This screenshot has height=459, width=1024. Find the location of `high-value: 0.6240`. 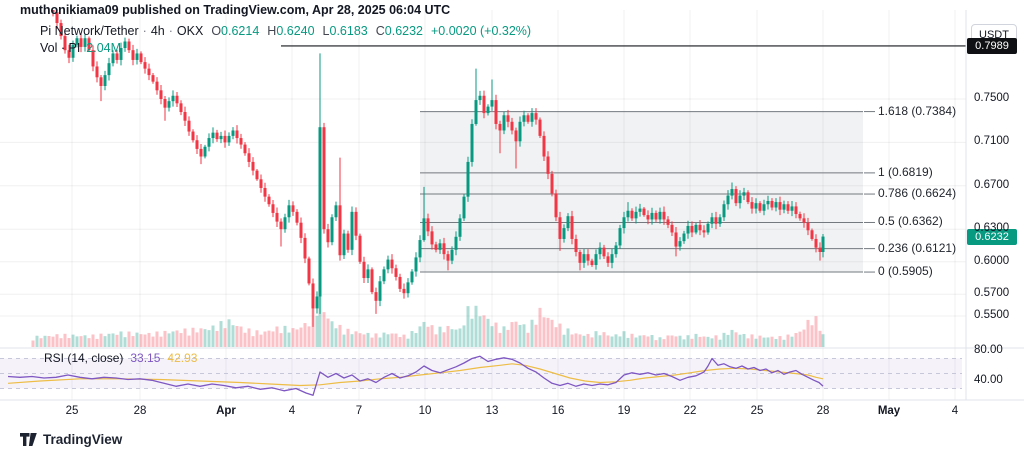

high-value: 0.6240 is located at coordinates (295, 31).